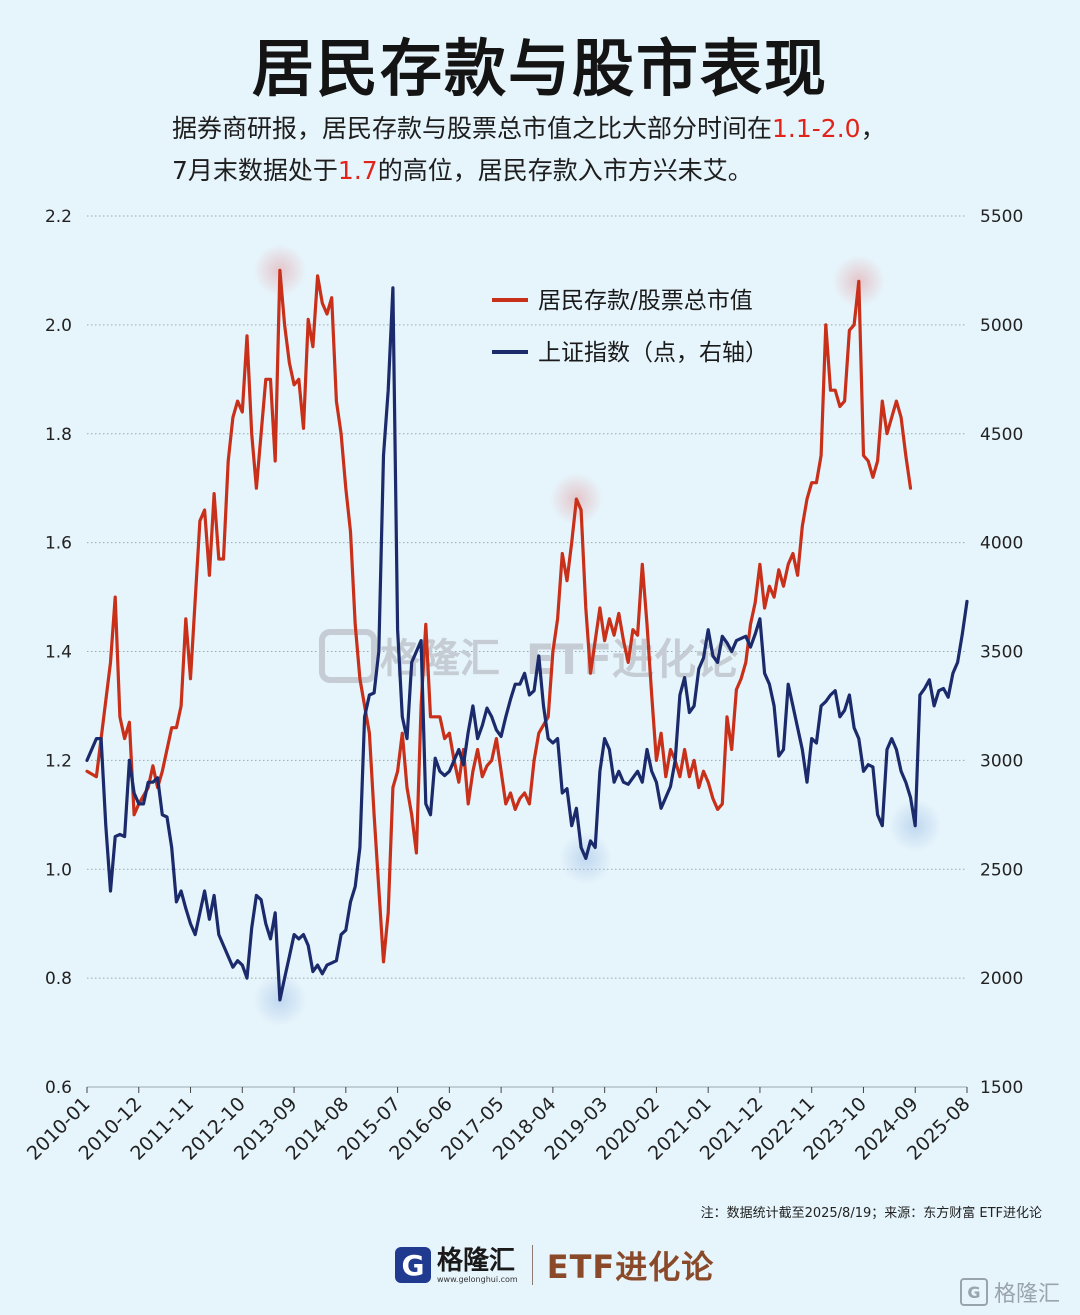 This screenshot has height=1315, width=1080. Describe the element at coordinates (476, 1260) in the screenshot. I see `logo-name: 格隆汇` at that location.